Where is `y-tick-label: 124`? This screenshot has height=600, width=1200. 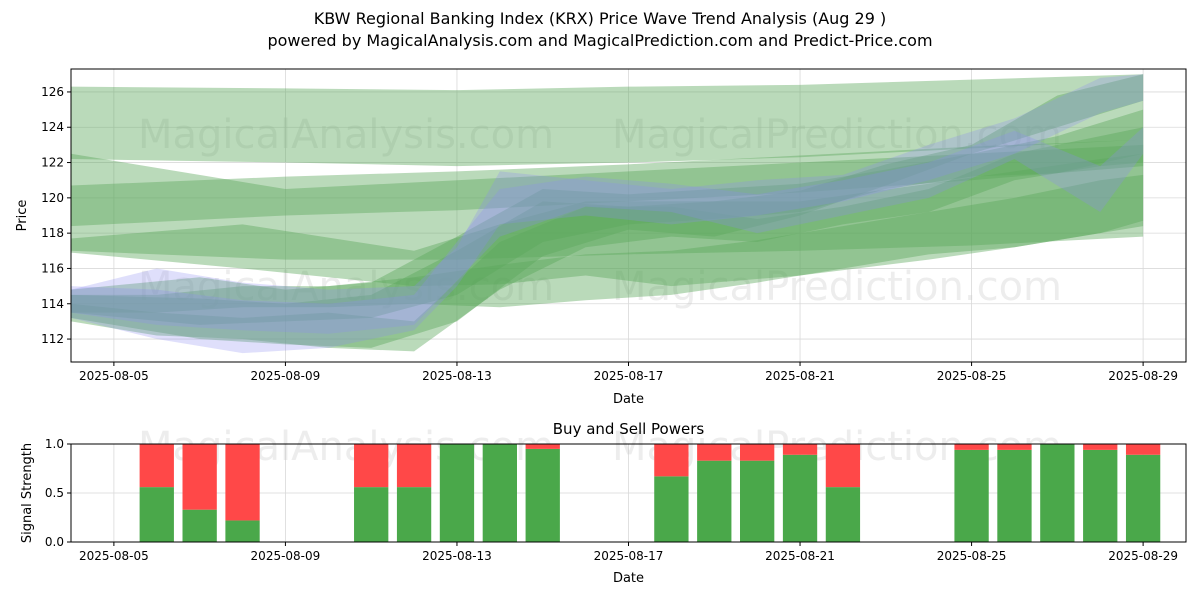
y-tick-label: 124 is located at coordinates (52, 127).